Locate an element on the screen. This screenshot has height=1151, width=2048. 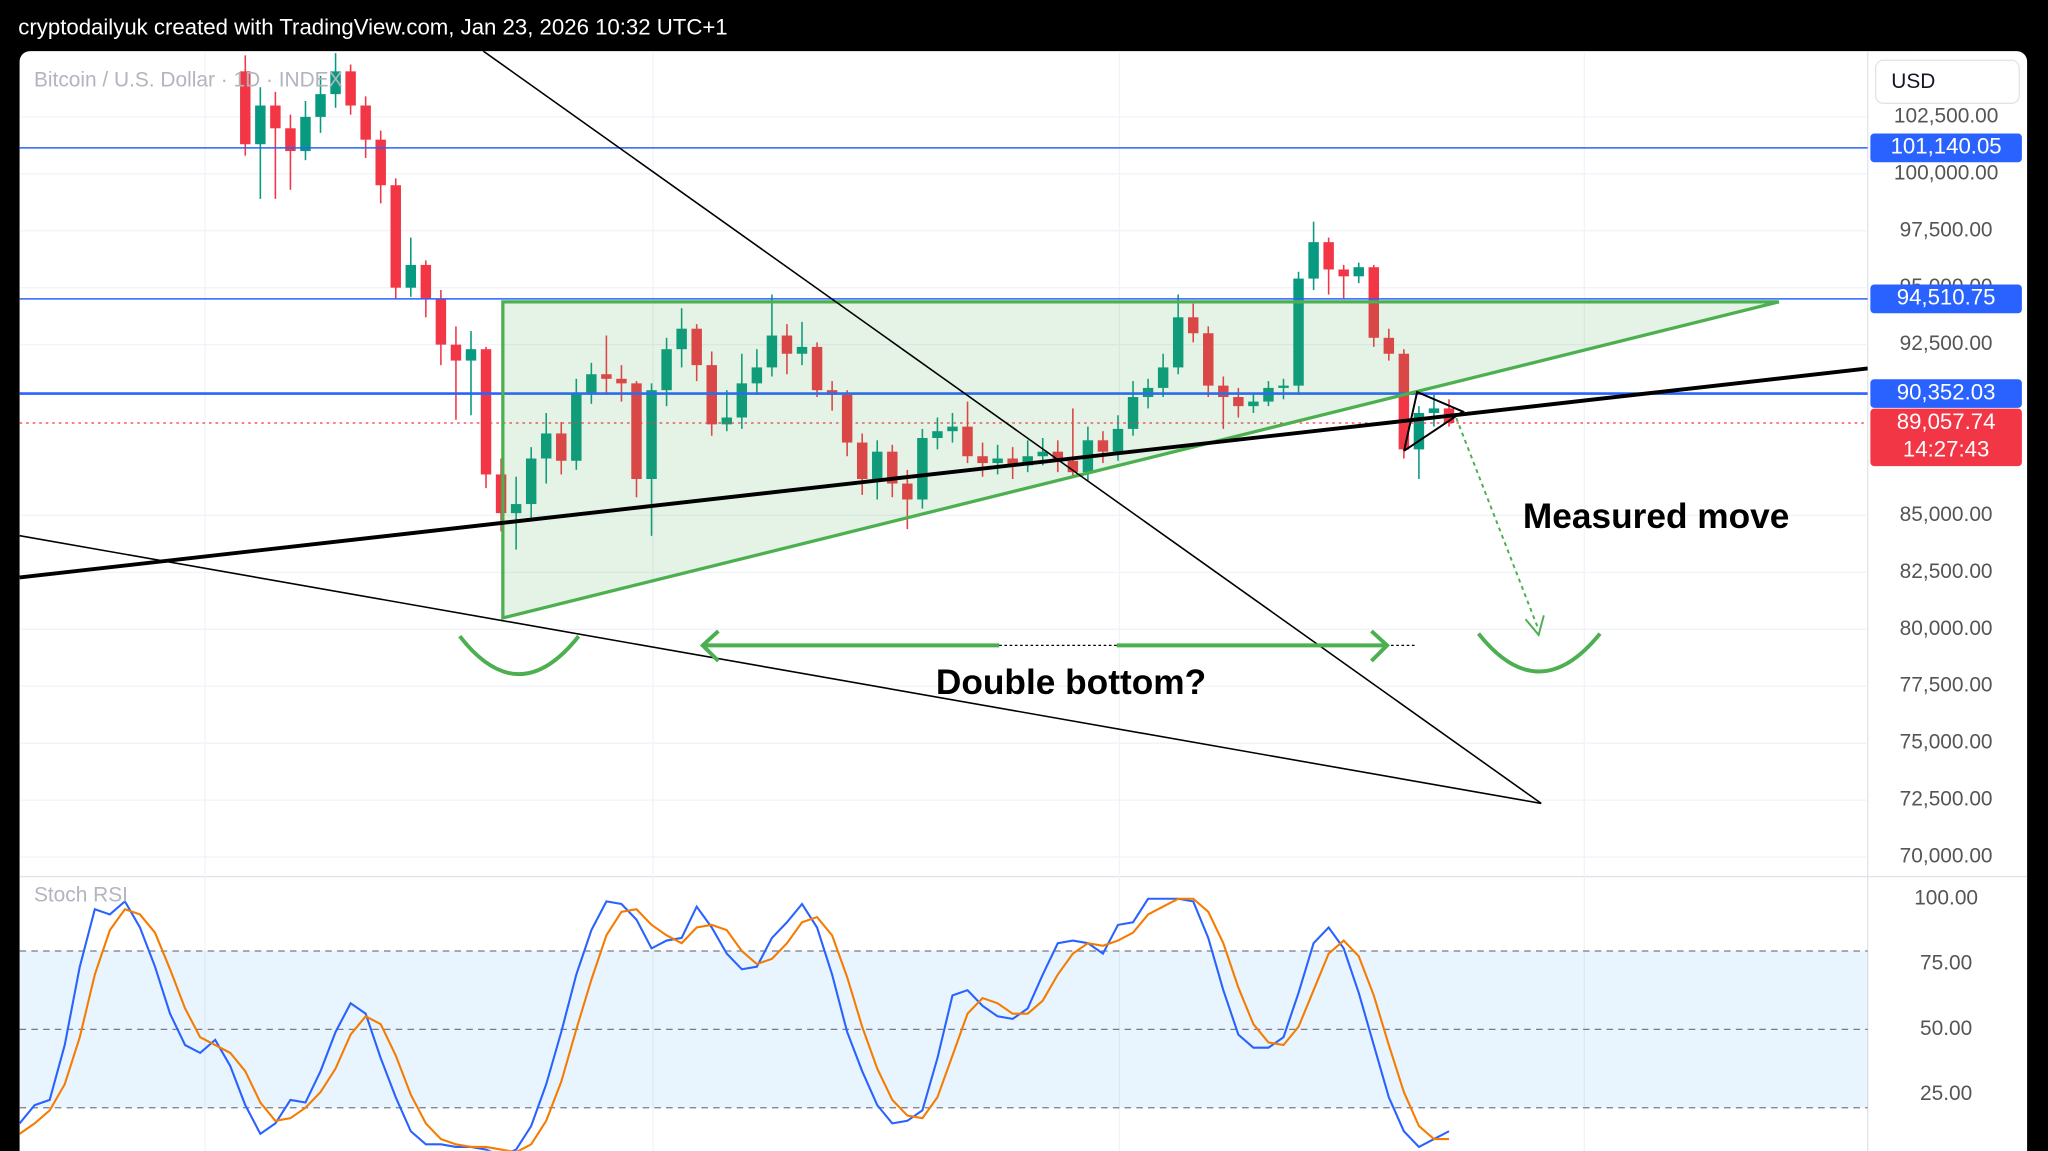
countdown: 14:27:43 is located at coordinates (1946, 448).